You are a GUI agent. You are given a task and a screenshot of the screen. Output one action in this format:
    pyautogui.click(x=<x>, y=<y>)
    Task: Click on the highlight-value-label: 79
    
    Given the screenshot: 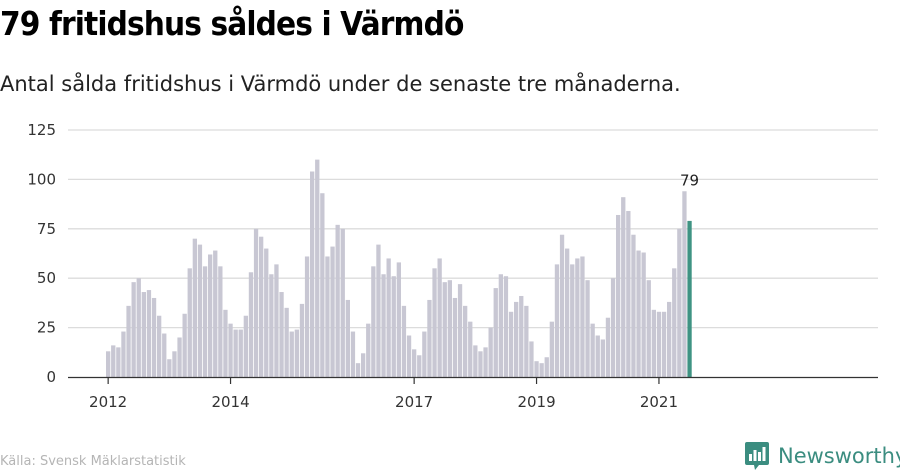 What is the action you would take?
    pyautogui.click(x=689, y=180)
    